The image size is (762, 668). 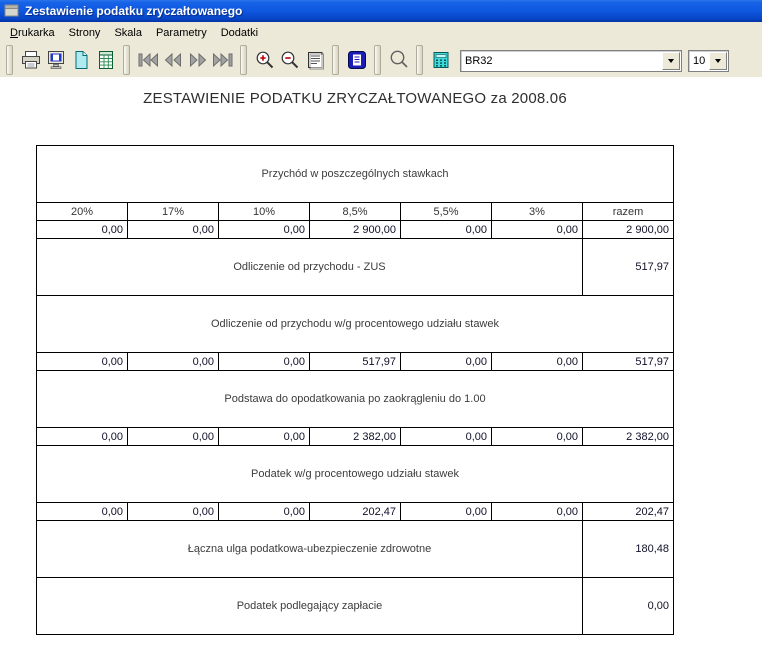 I want to click on row-value: 0,00, so click(x=628, y=606).